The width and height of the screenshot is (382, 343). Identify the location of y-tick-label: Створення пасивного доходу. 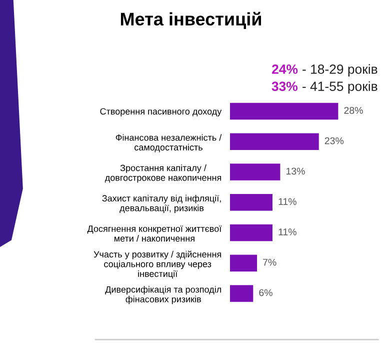
(161, 112).